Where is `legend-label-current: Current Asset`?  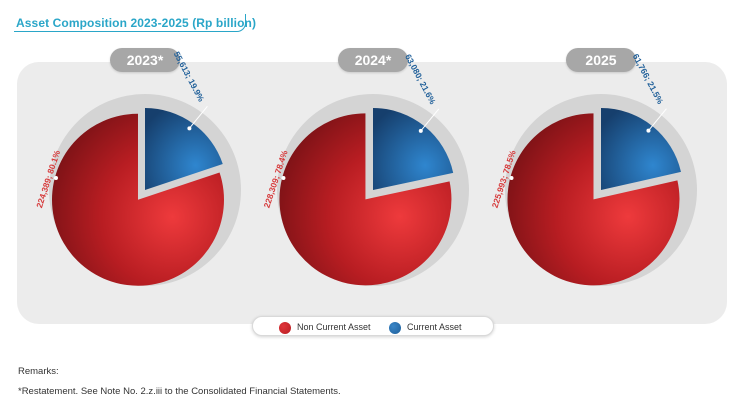 legend-label-current: Current Asset is located at coordinates (434, 327).